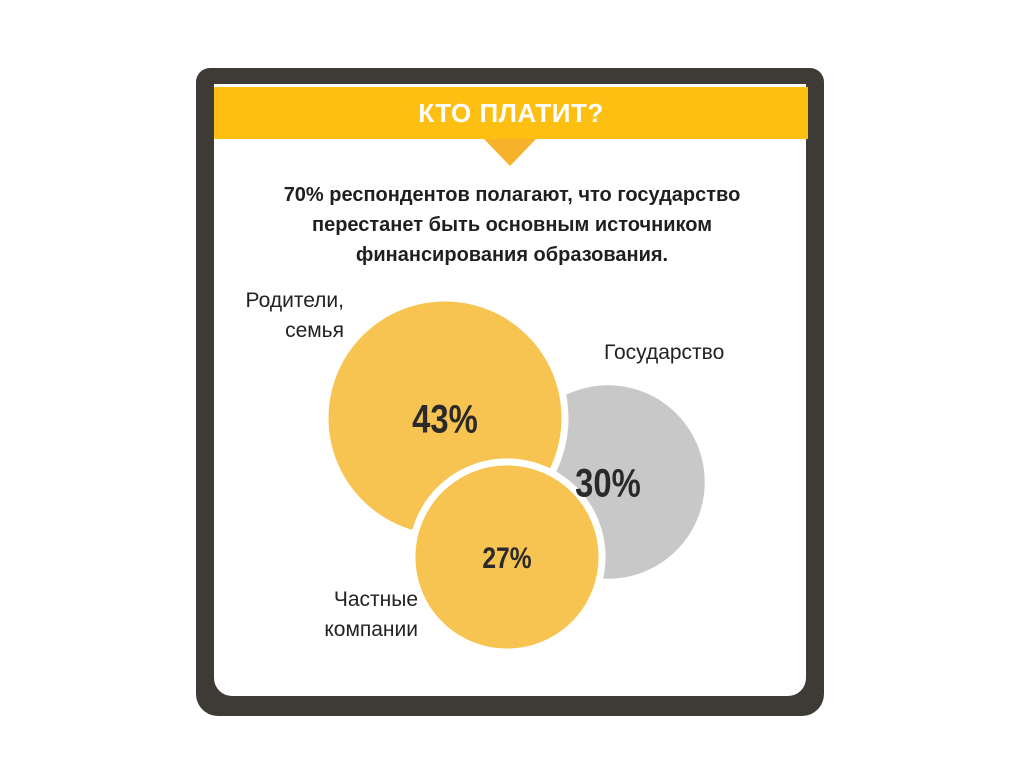  I want to click on bubble-state-value: 30%, so click(608, 482).